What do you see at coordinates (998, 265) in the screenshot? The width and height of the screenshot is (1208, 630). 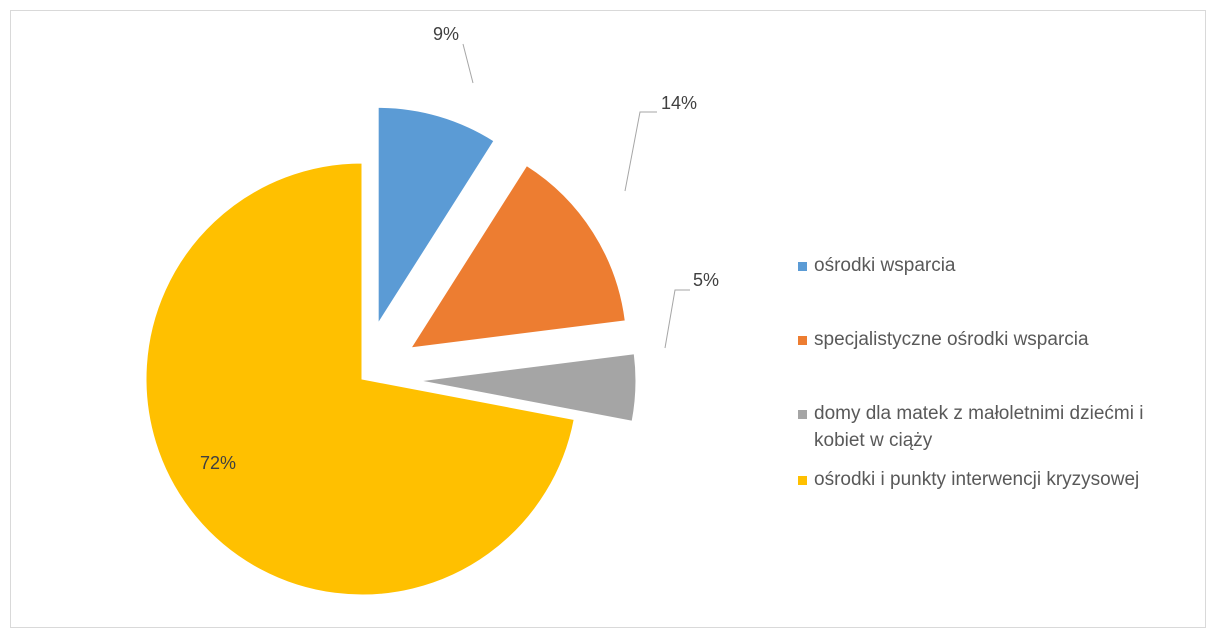 I see `legend-item: ośrodki wsparcia` at bounding box center [998, 265].